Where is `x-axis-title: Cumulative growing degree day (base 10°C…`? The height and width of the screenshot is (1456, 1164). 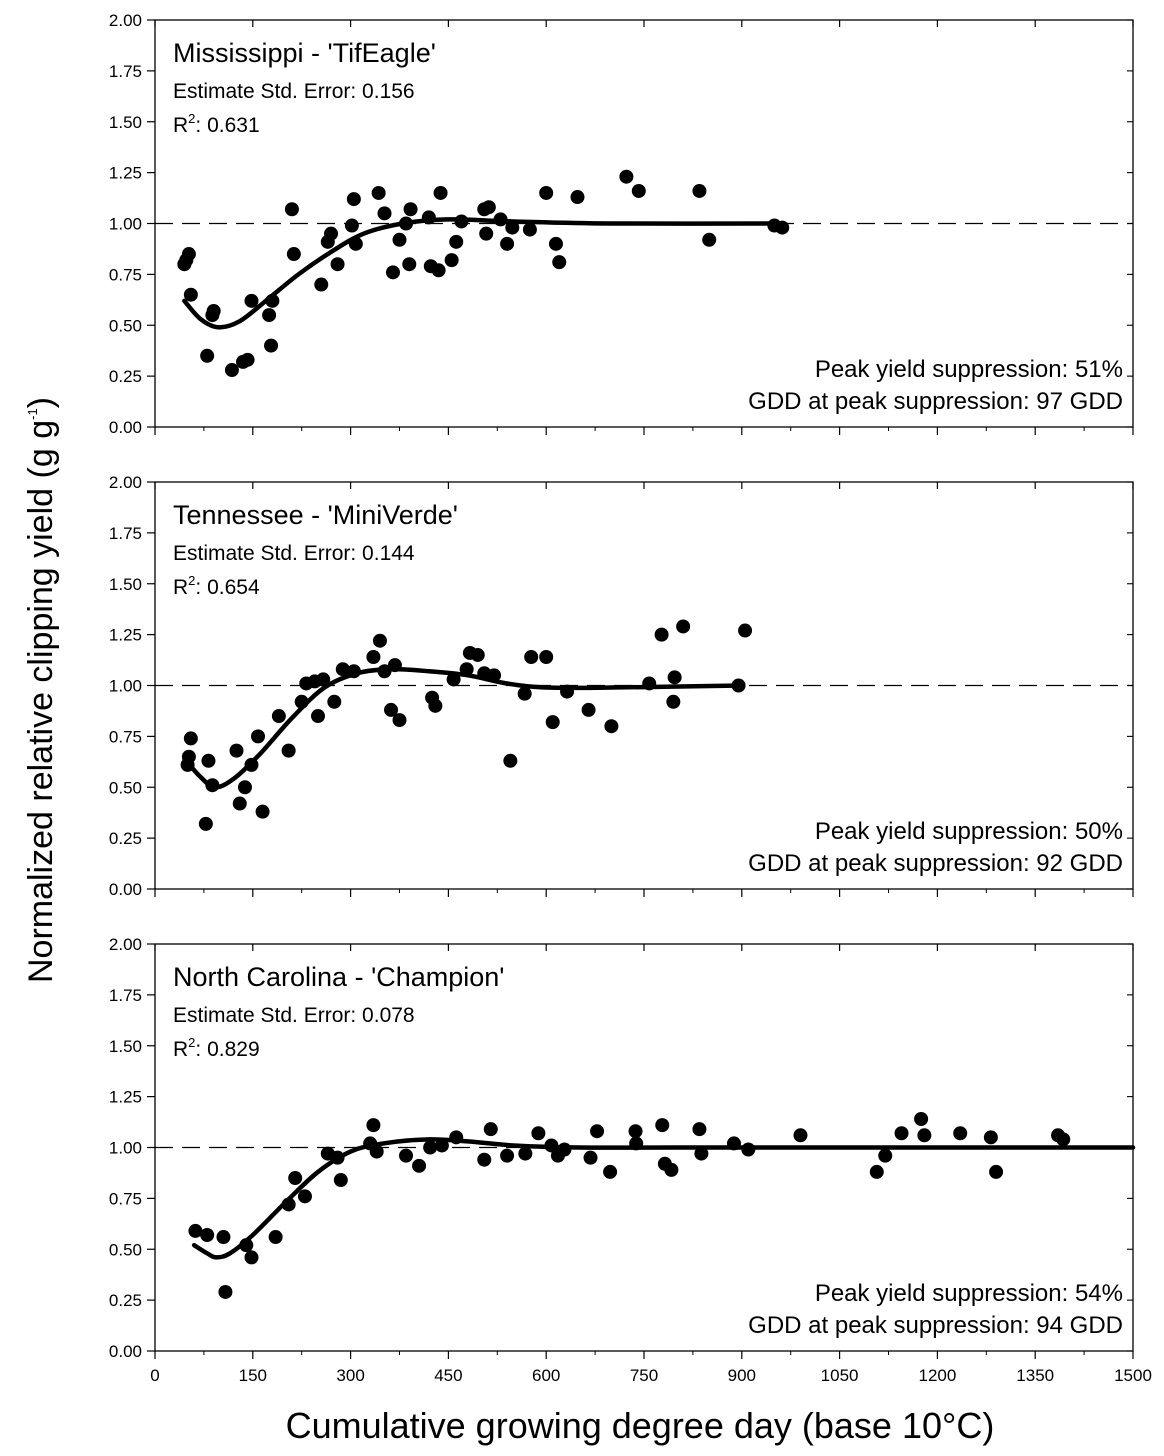
x-axis-title: Cumulative growing degree day (base 10°C… is located at coordinates (640, 1425).